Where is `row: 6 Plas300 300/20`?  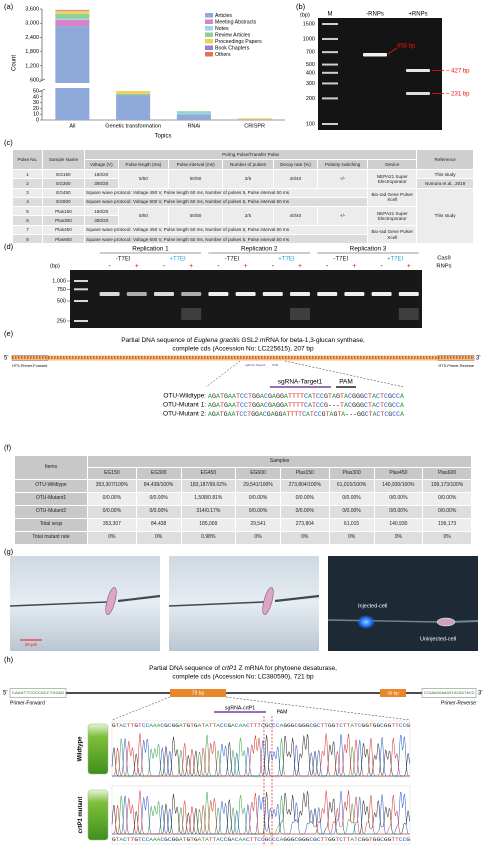
row: 6 Plas300 300/20 is located at coordinates (243, 220).